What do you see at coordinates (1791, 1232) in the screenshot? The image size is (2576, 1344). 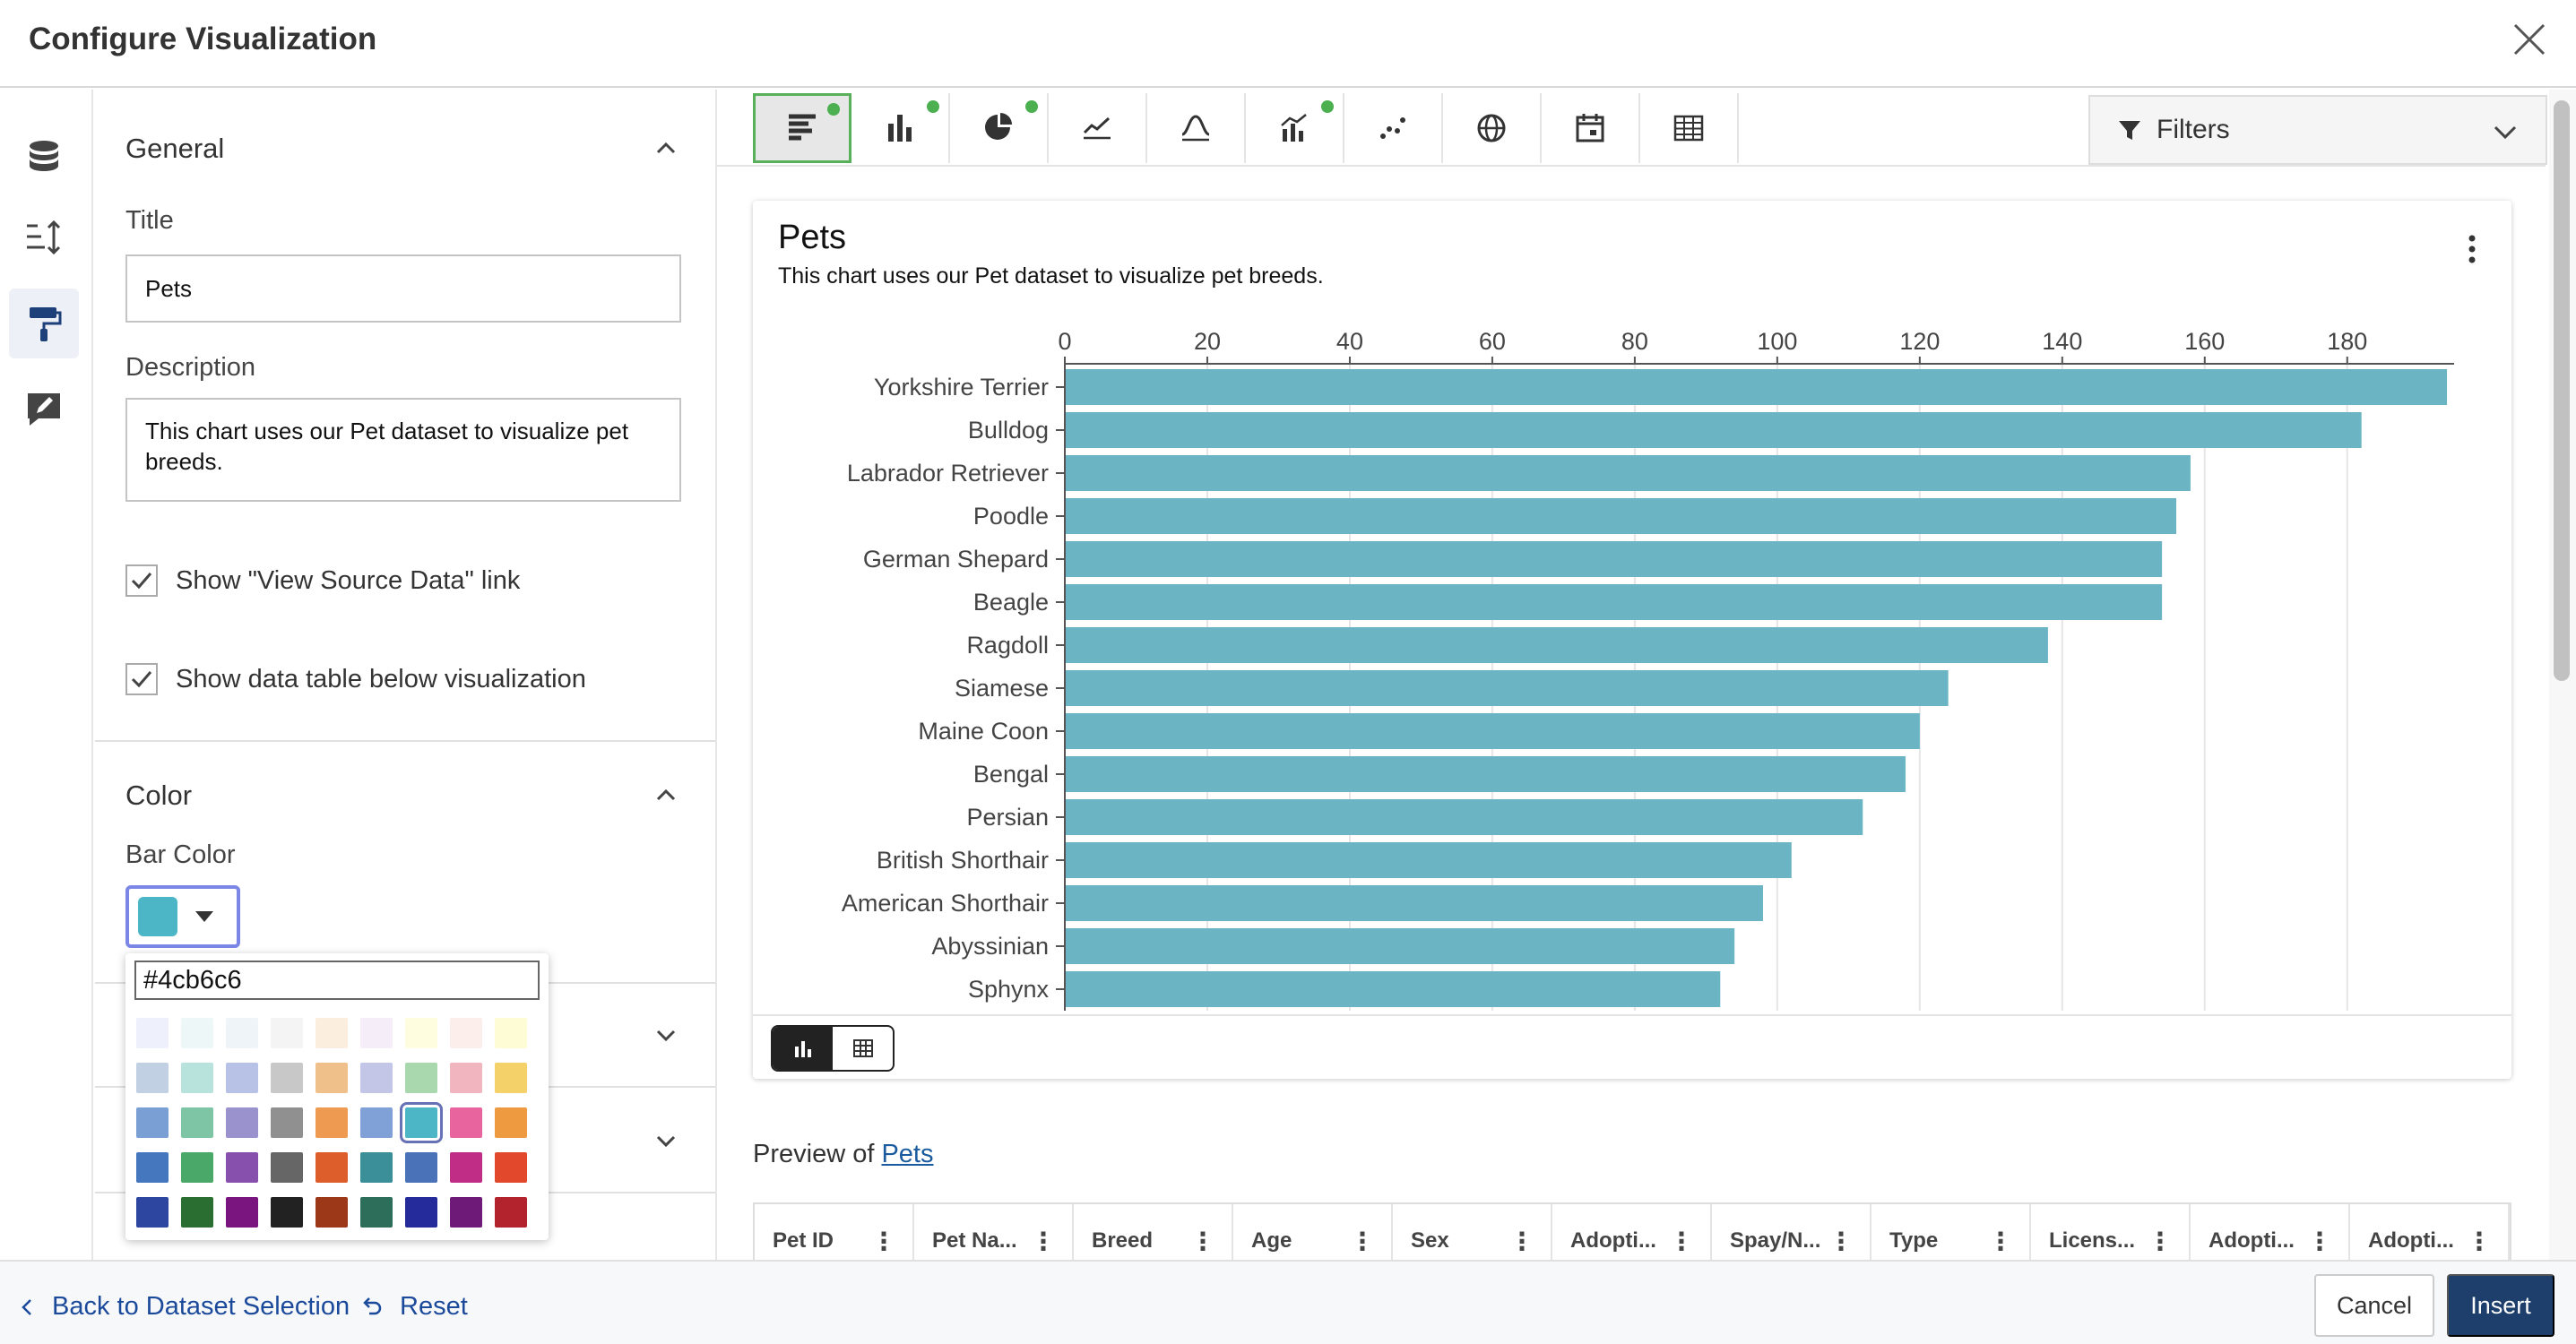 I see `grid-column-header: Spay/N... ⋮` at bounding box center [1791, 1232].